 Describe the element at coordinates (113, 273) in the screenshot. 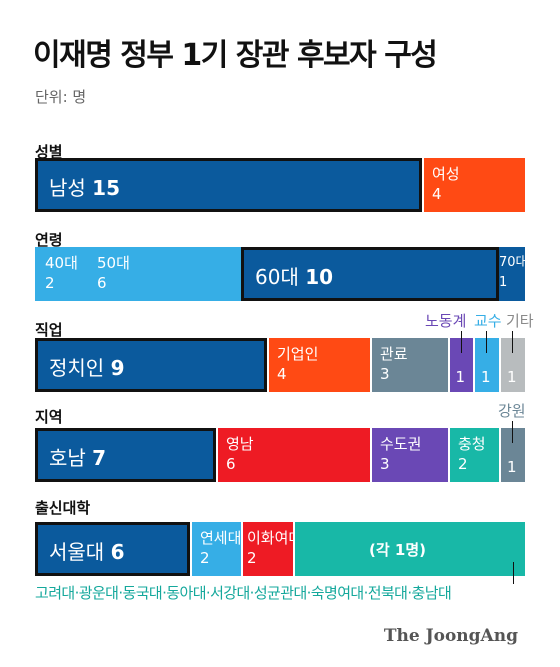

I see `bar-1-label-1: 50대 6` at that location.